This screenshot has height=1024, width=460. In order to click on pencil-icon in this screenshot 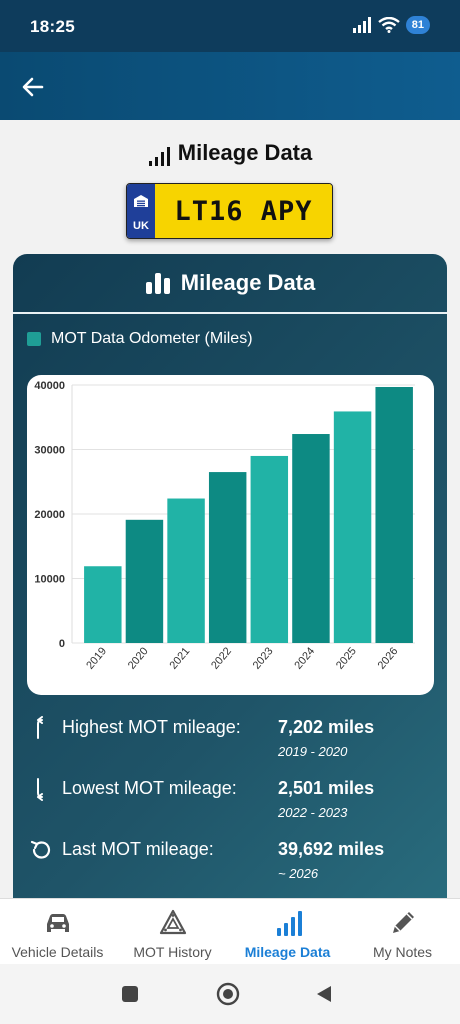, I will do `click(403, 922)`.